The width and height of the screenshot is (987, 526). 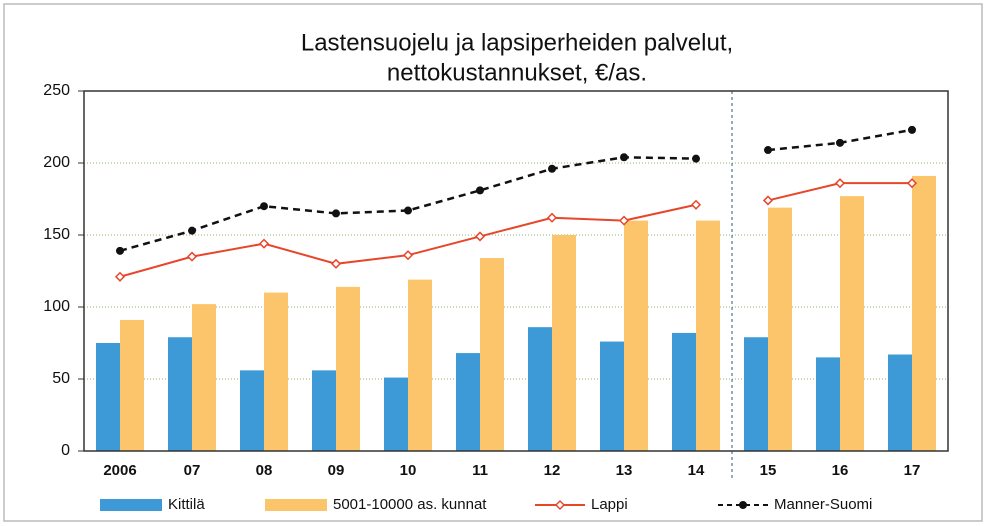 I want to click on x-tick-label: 14, so click(x=696, y=470).